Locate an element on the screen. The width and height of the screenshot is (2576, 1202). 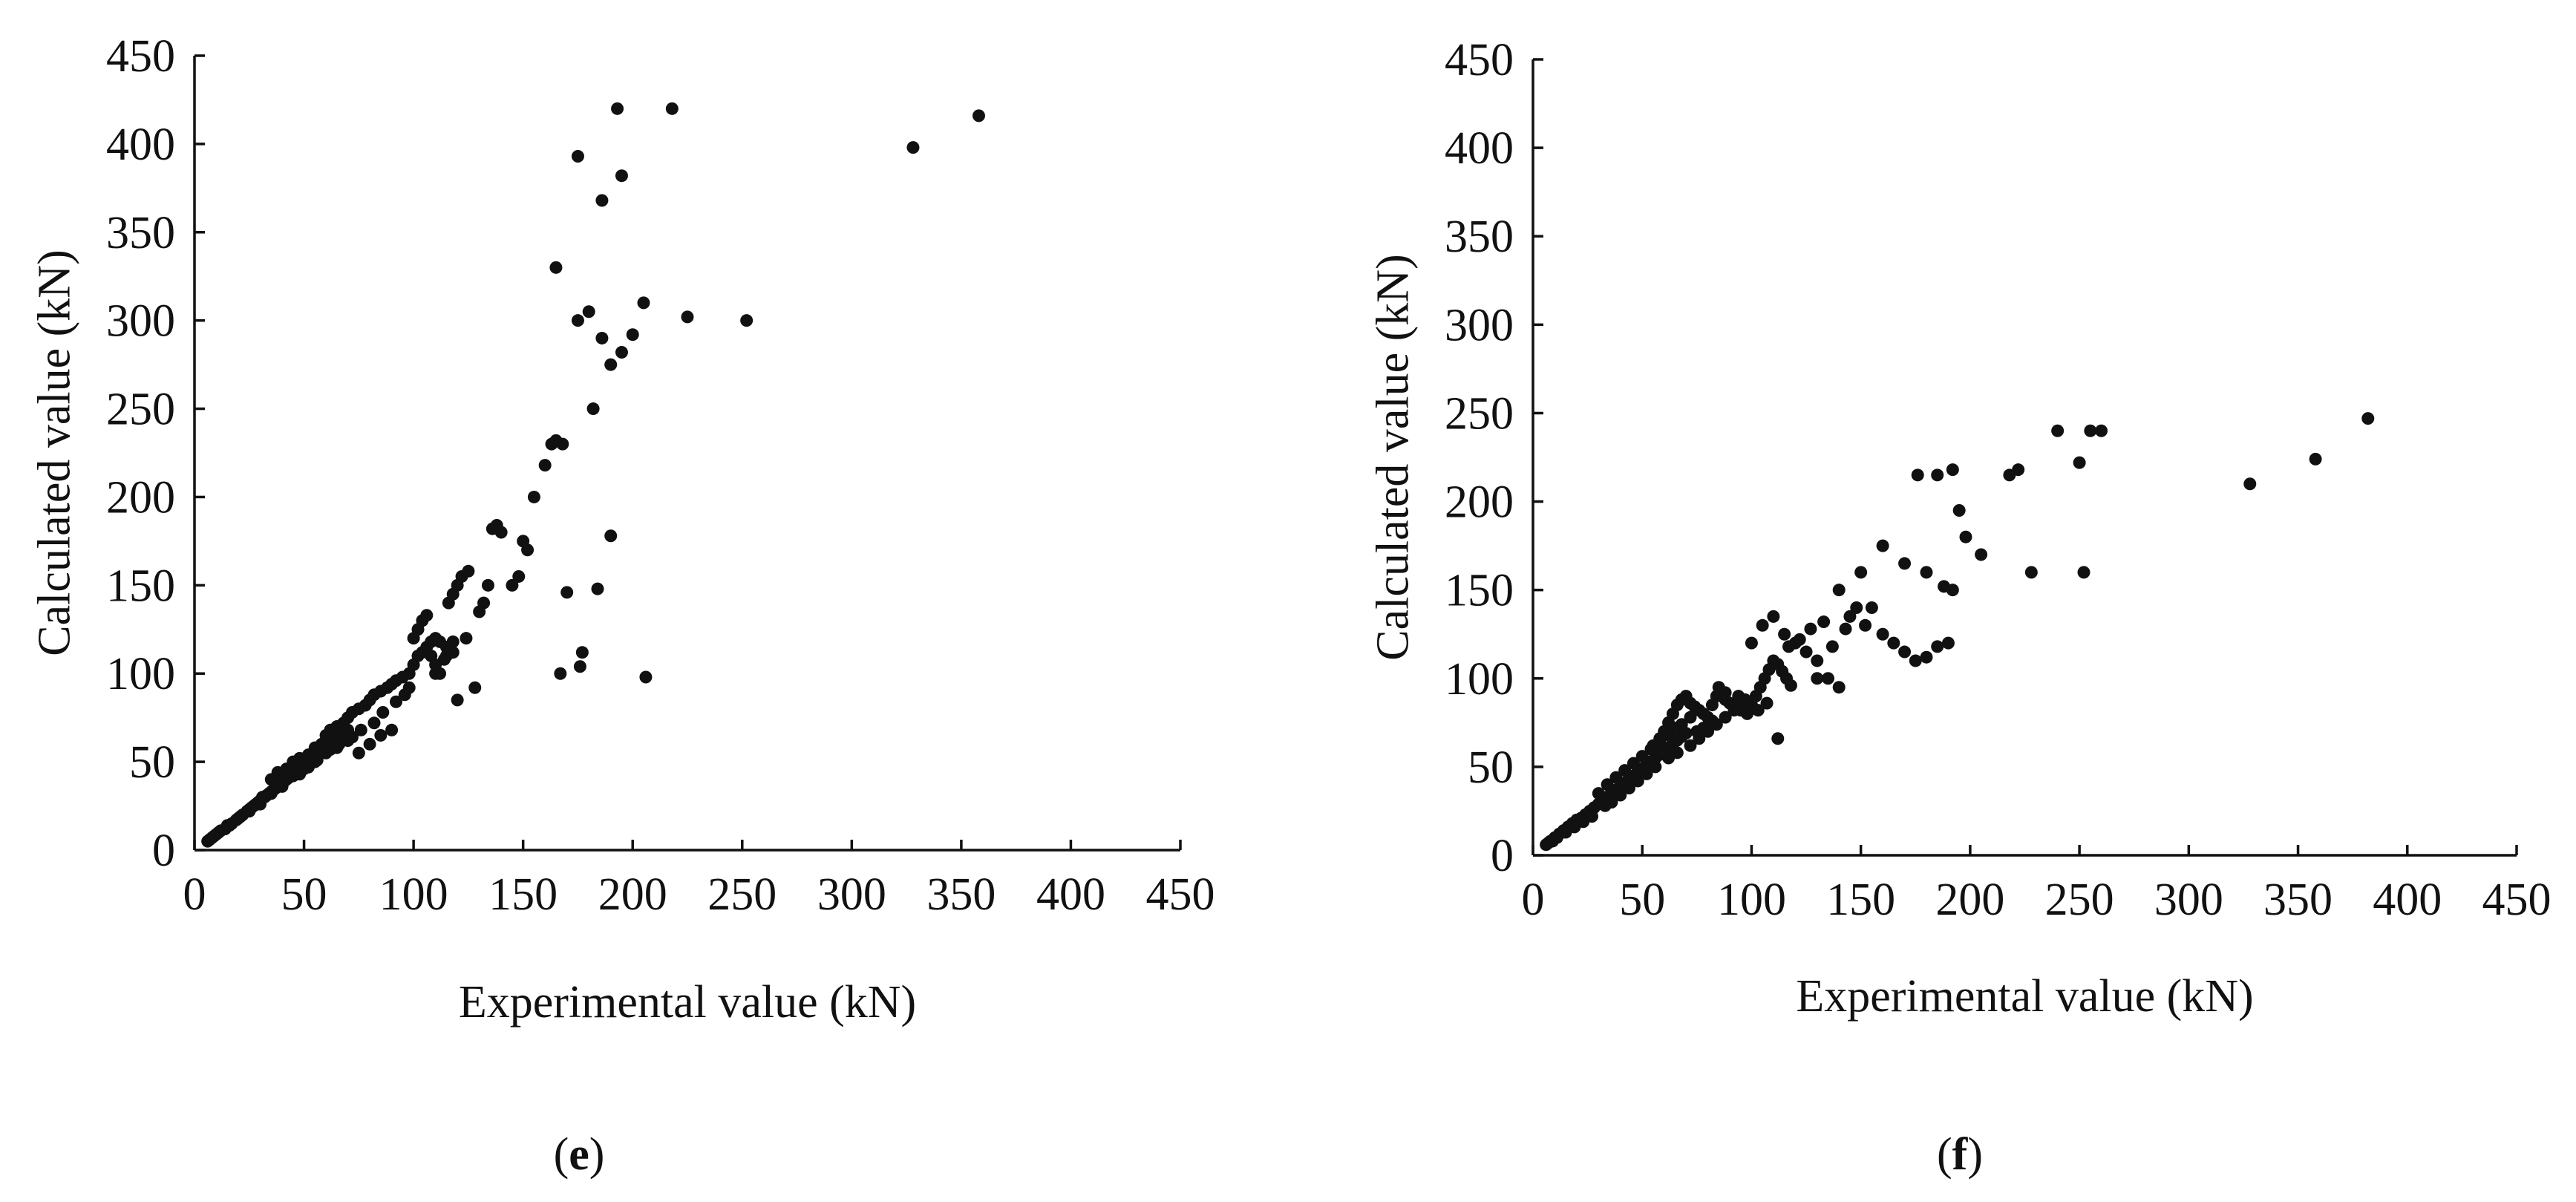
x-tick-label: 450 is located at coordinates (1180, 894).